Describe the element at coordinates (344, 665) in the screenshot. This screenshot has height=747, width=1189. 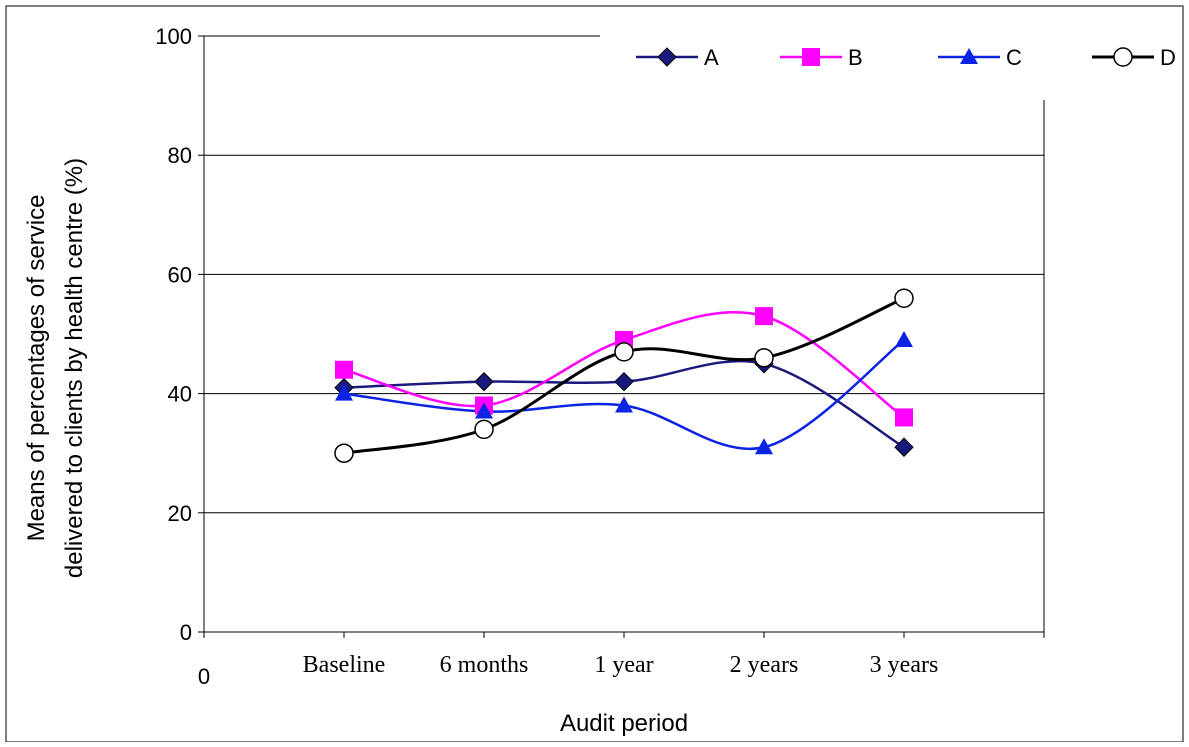
I see `x-tick-label: Baseline` at that location.